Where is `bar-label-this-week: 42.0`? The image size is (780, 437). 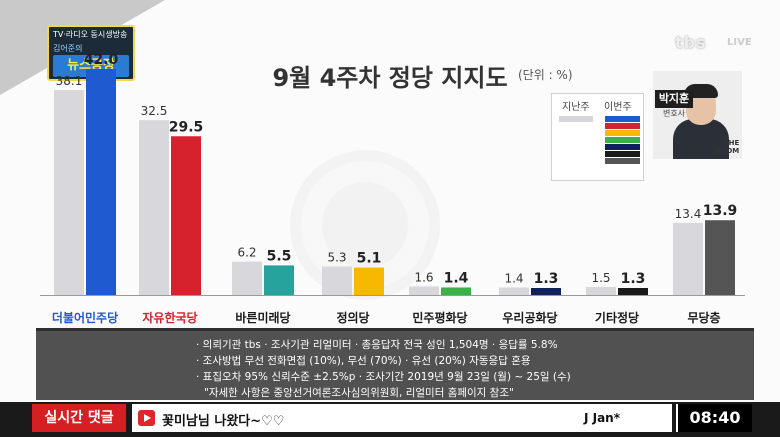
bar-label-this-week: 42.0 is located at coordinates (101, 60).